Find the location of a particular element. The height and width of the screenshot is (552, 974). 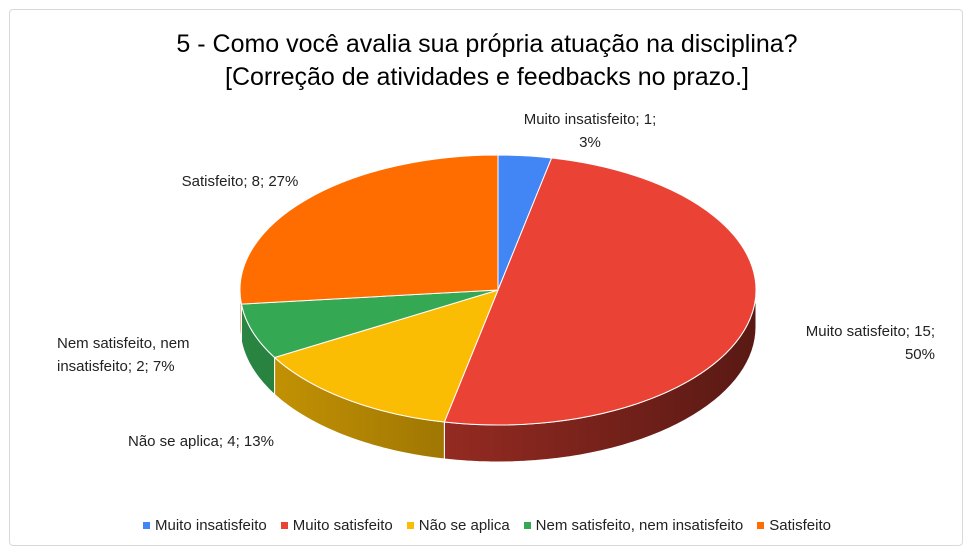

legend-item: Muito satisfeito is located at coordinates (336, 525).